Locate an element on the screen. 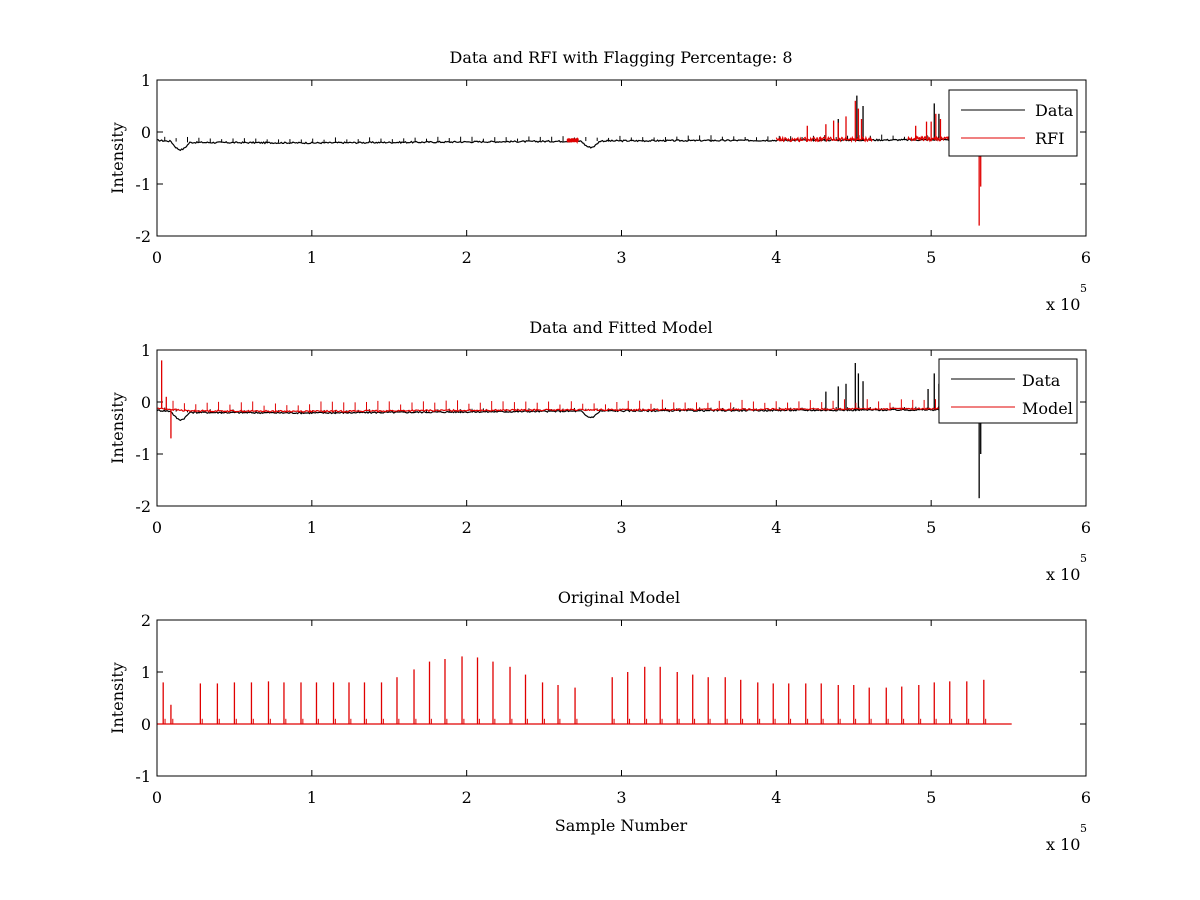  subplot-2-legend-label-model: Model is located at coordinates (1047, 408).